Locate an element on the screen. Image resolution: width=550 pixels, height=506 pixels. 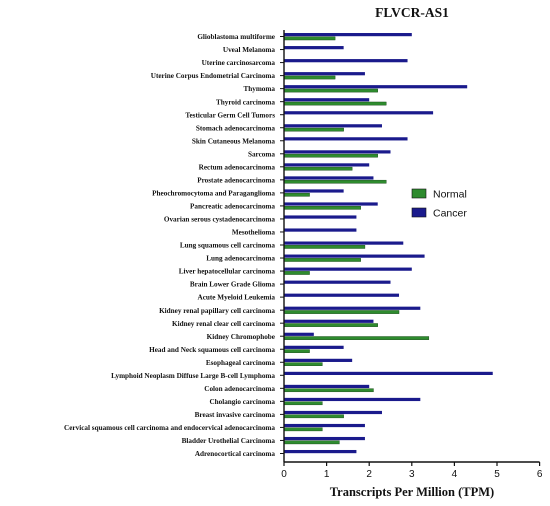
x-tick-label: 0 is located at coordinates (284, 474).